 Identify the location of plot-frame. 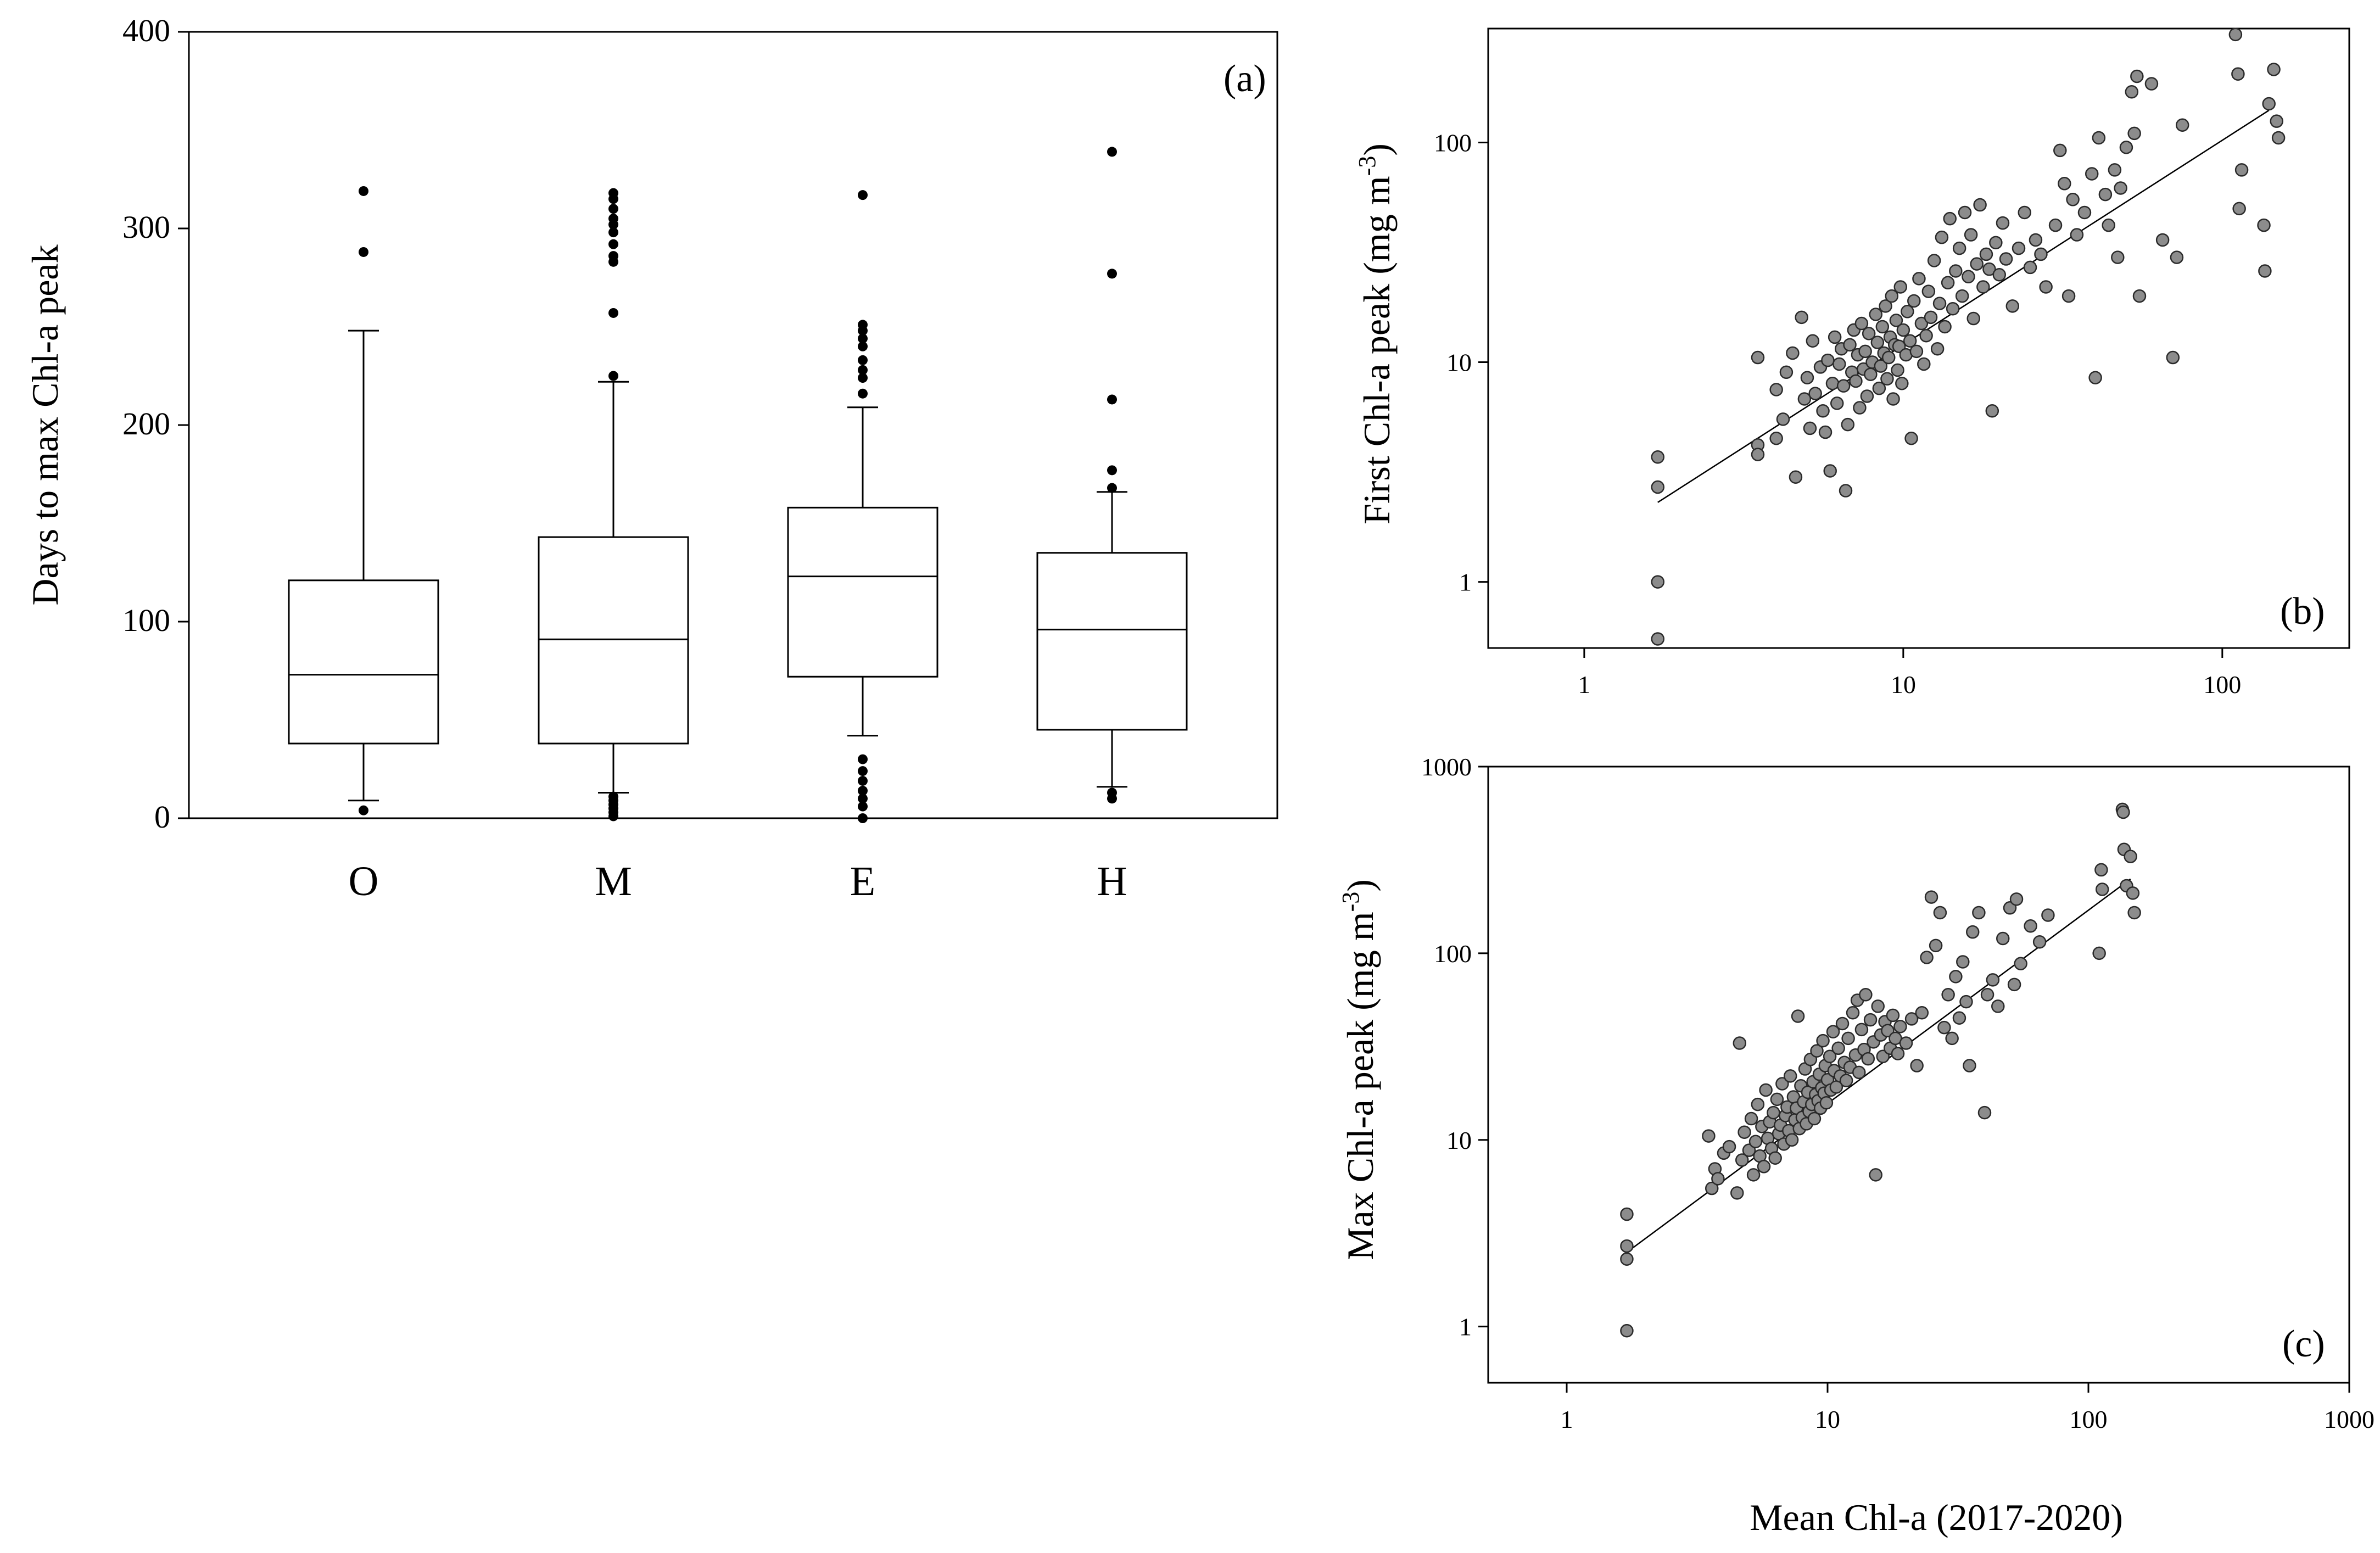
(1918, 338).